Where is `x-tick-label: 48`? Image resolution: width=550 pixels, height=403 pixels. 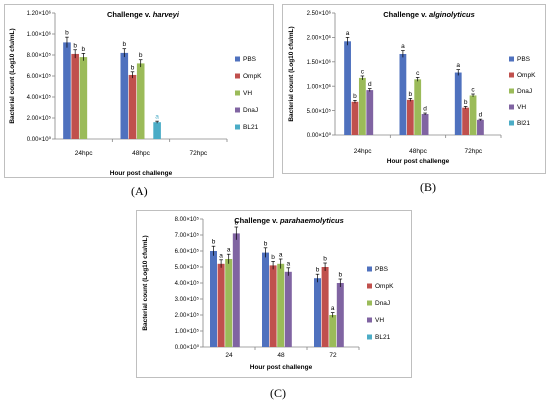
x-tick-label: 48 is located at coordinates (281, 355).